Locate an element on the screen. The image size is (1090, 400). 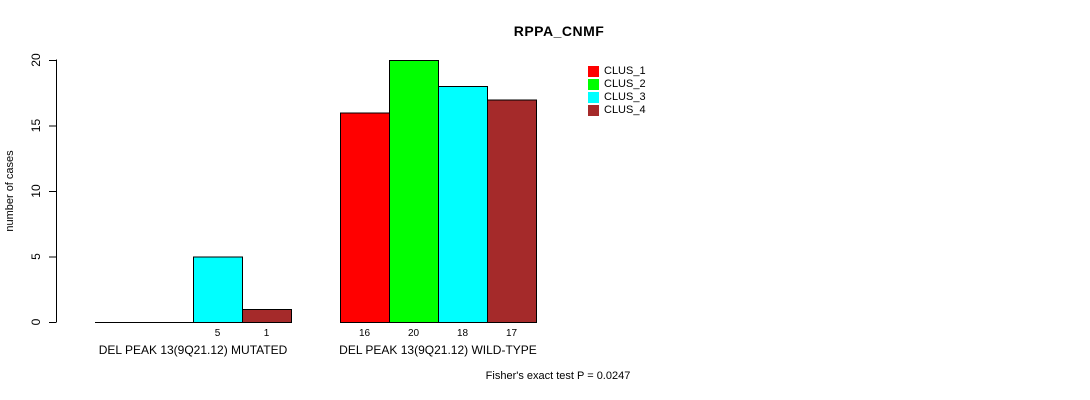
bar-value-label: 20 is located at coordinates (414, 333).